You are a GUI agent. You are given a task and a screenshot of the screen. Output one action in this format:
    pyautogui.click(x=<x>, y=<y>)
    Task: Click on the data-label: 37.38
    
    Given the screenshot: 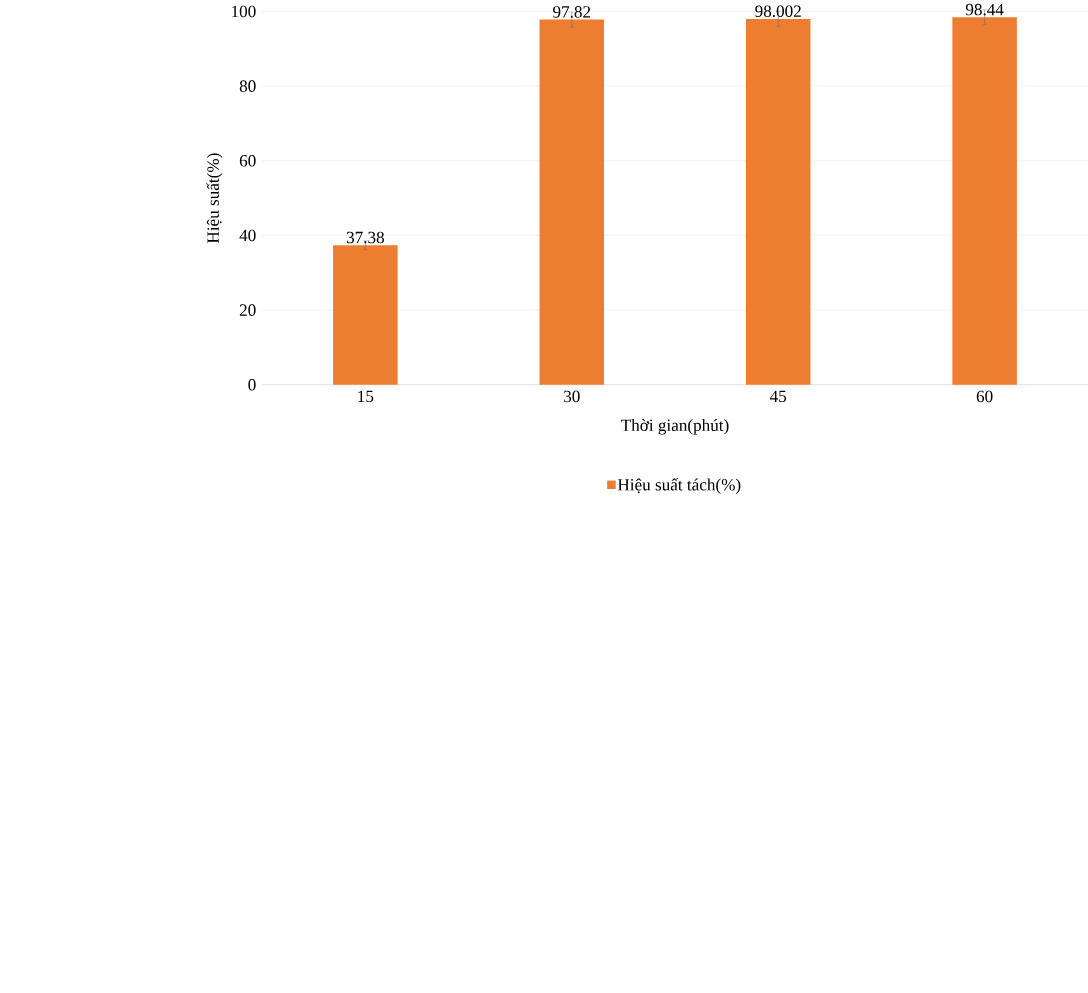 What is the action you would take?
    pyautogui.click(x=365, y=237)
    